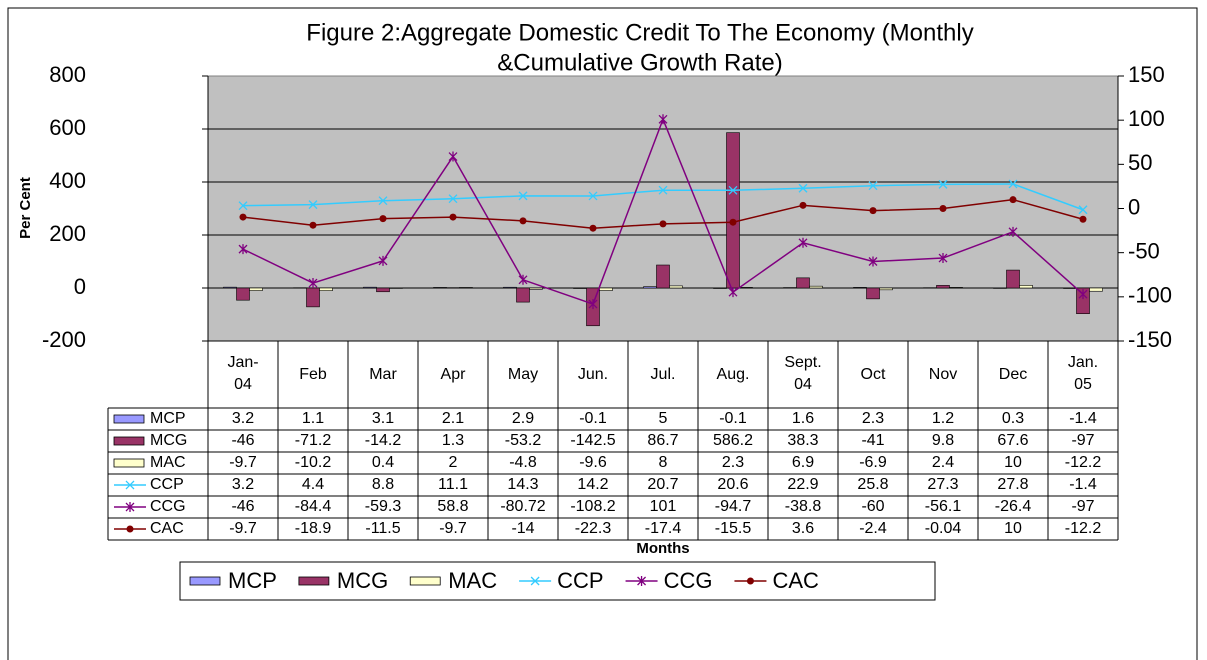 The image size is (1207, 660). I want to click on x-tick-label: May, so click(523, 374).